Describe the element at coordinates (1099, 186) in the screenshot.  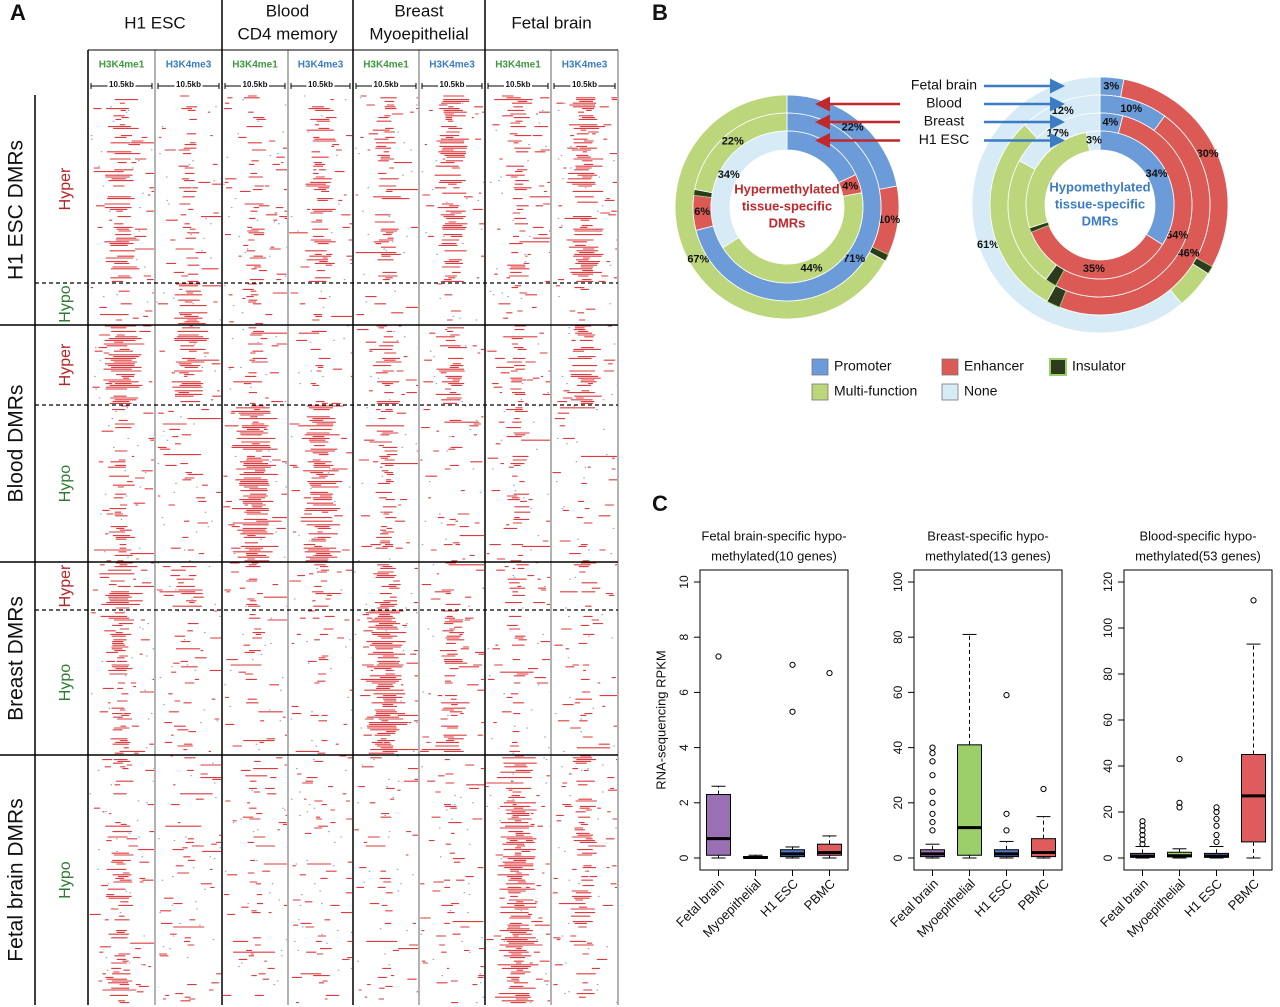
I see `donut-center-label: Hypomethylated` at that location.